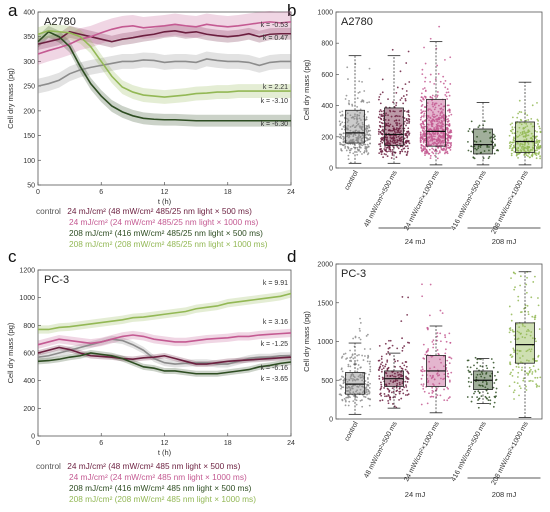  I want to click on y-tick-label: 200, so click(327, 137).